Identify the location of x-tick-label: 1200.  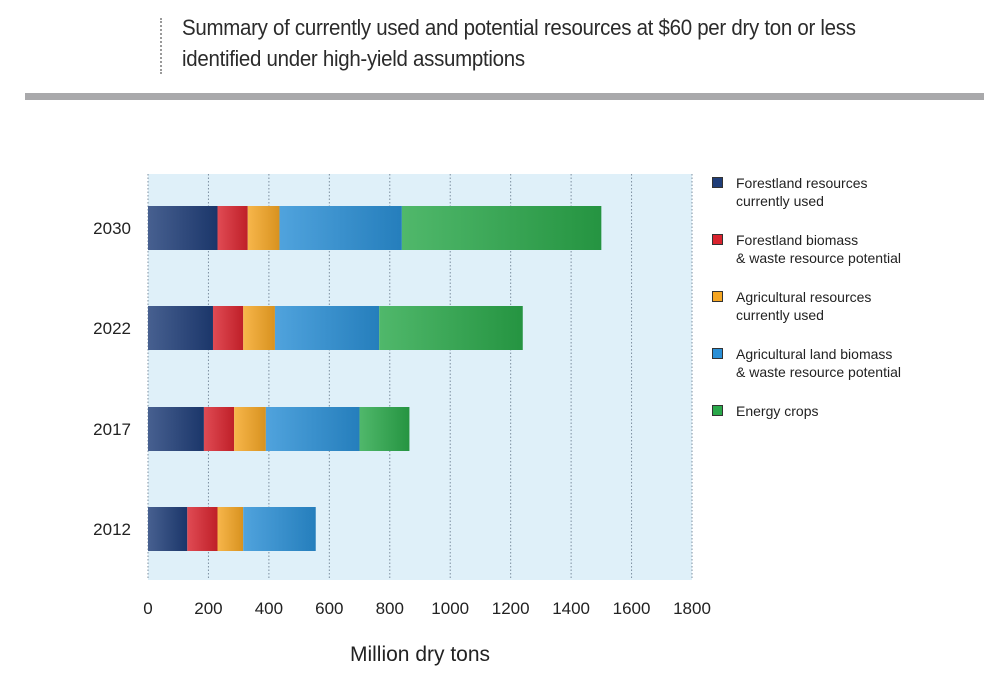
(511, 608).